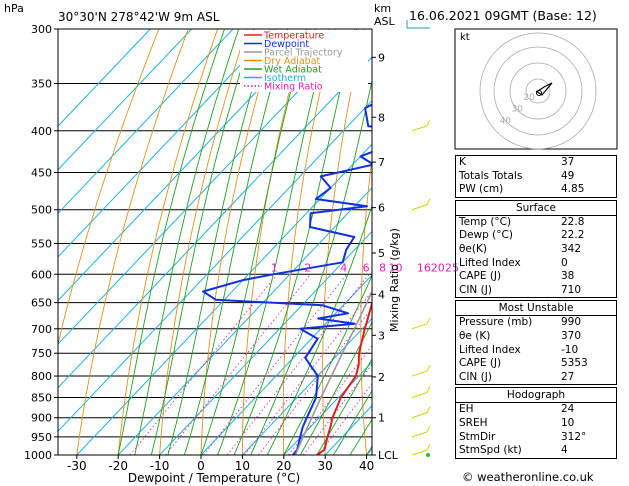  I want to click on height-tick-label: 4, so click(381, 294).